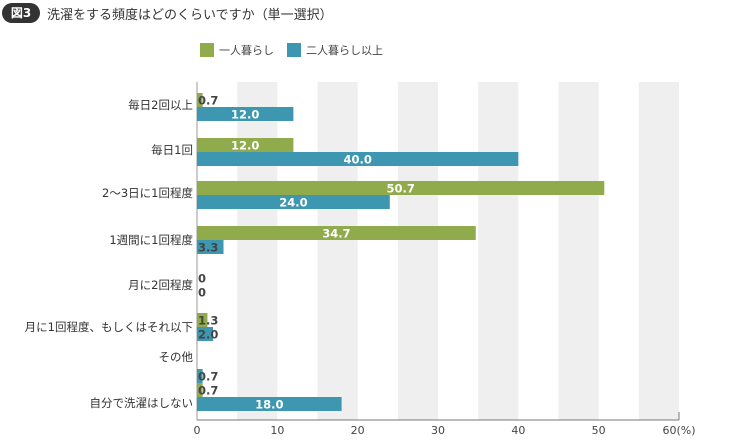 The width and height of the screenshot is (750, 440). I want to click on figure-badge: 図3, so click(21, 13).